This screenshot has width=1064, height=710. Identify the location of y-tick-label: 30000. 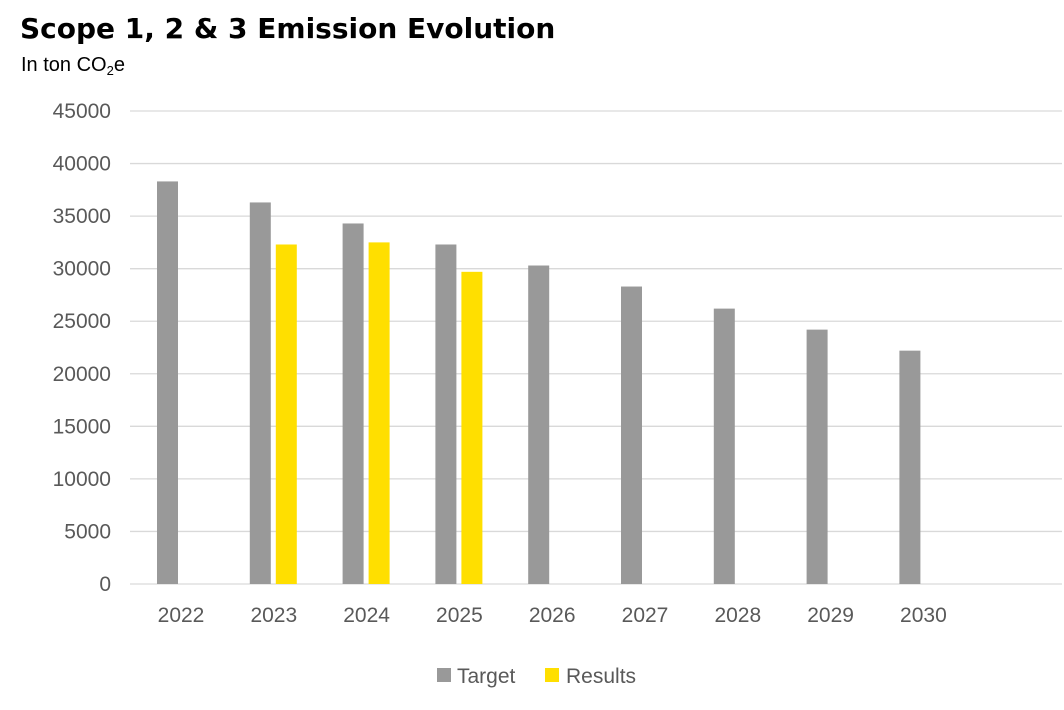
(82, 269).